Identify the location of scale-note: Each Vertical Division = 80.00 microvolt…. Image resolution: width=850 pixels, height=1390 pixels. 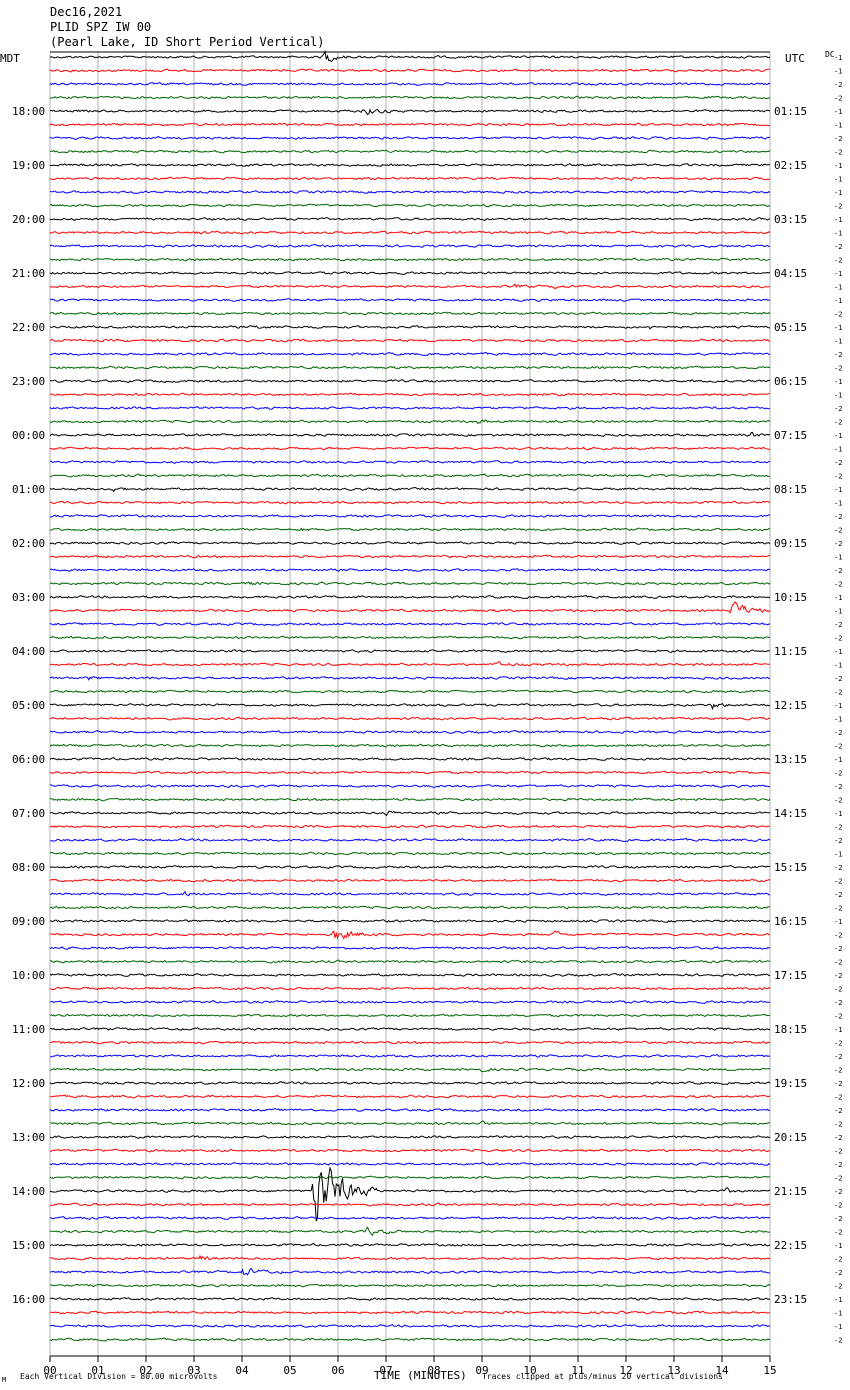
(119, 1376).